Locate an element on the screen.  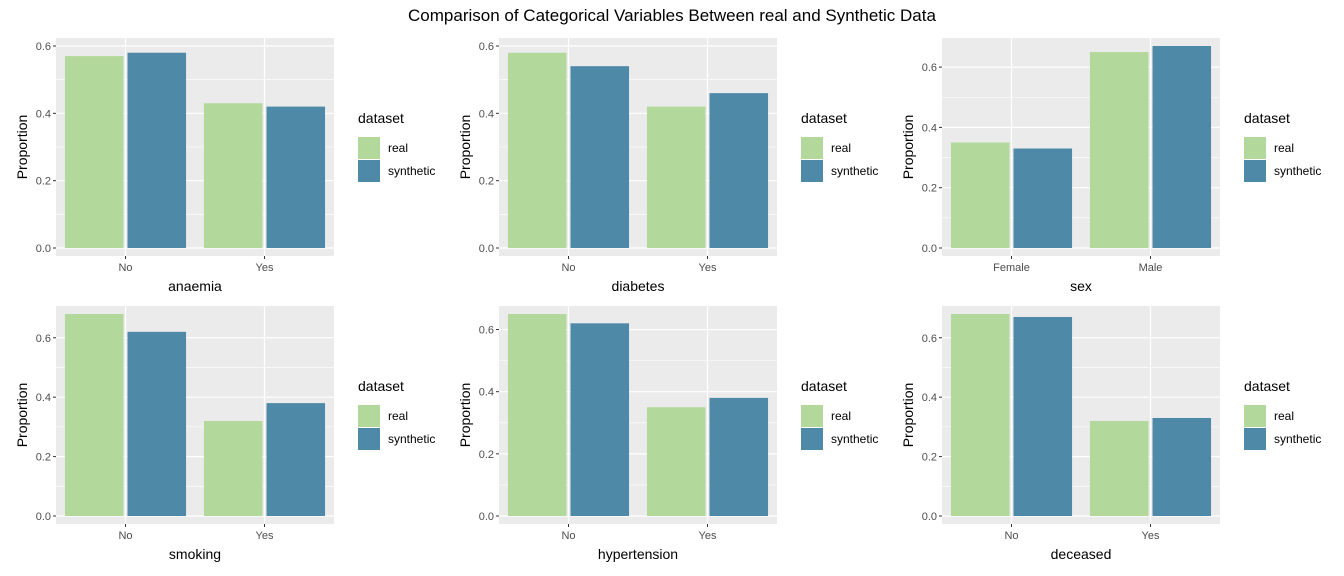
x-tick-label: Male is located at coordinates (1151, 268).